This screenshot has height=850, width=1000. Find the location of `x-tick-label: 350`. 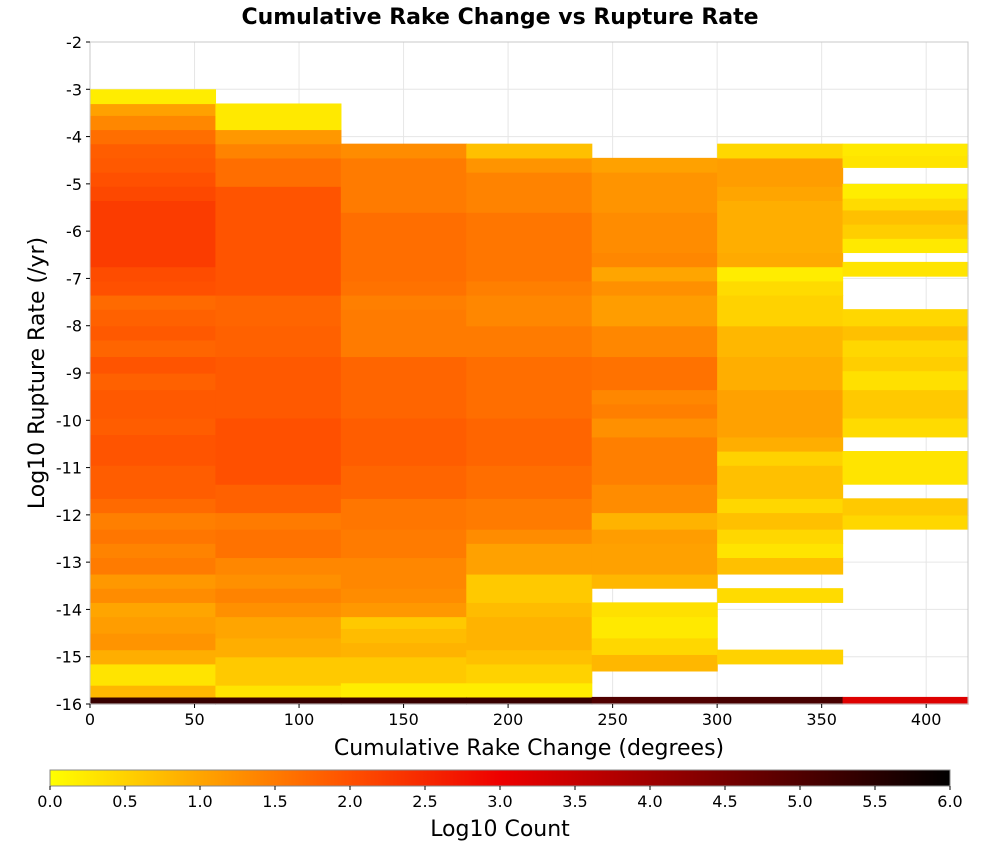

x-tick-label: 350 is located at coordinates (821, 719).